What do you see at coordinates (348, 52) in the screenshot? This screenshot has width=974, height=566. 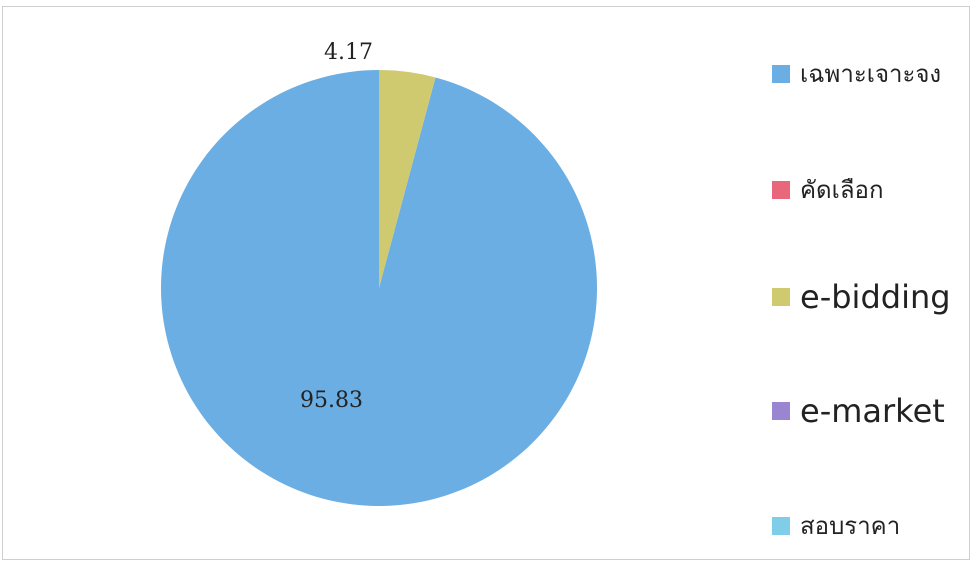 I see `data-label-e-bidding: 4.17` at bounding box center [348, 52].